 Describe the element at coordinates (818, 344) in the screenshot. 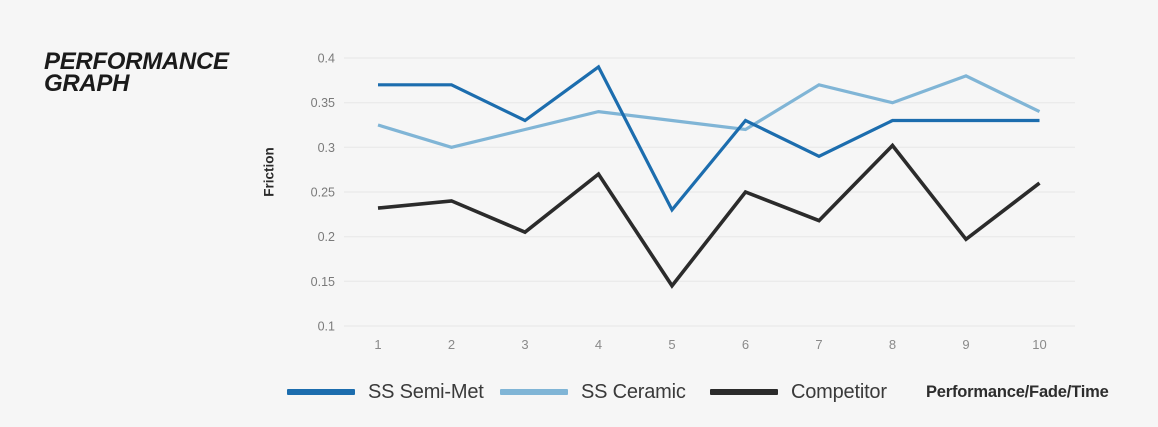

I see `x-tick-label: 7` at that location.